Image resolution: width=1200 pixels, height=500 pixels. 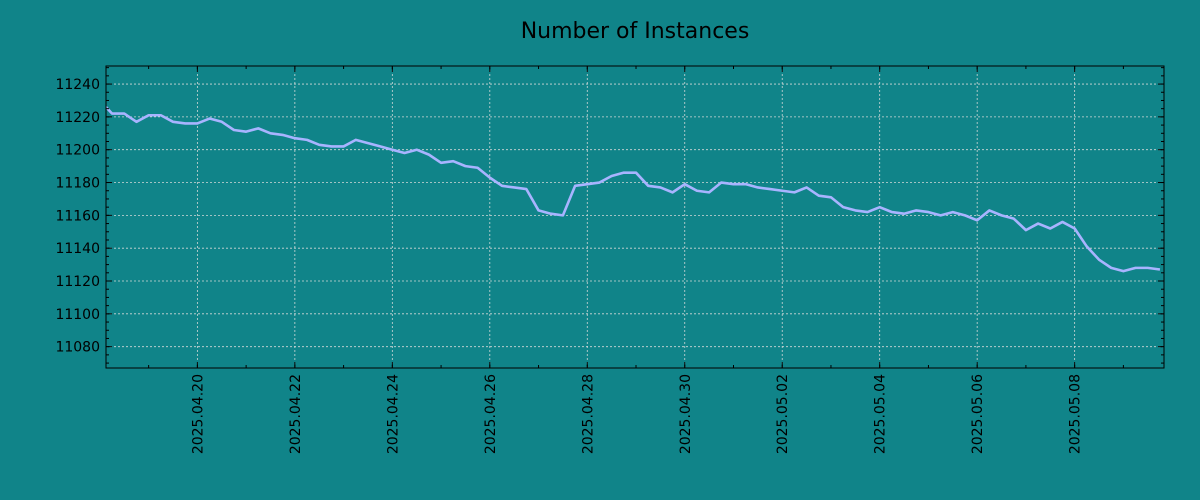 What do you see at coordinates (1076, 414) in the screenshot?
I see `x-tick-label: 2025.05.08` at bounding box center [1076, 414].